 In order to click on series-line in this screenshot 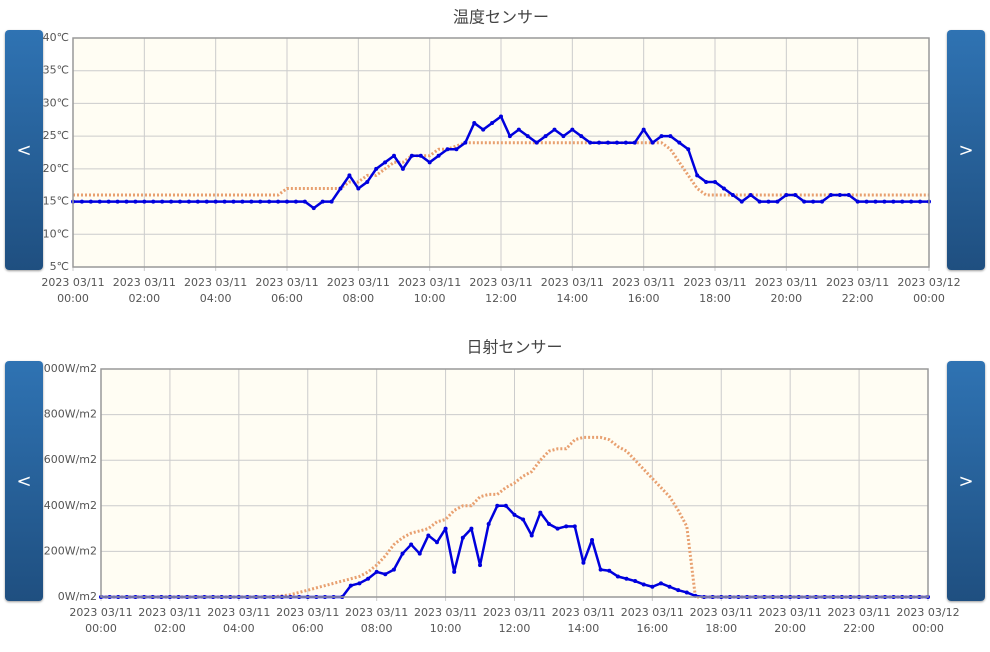, I will do `click(501, 169)`.